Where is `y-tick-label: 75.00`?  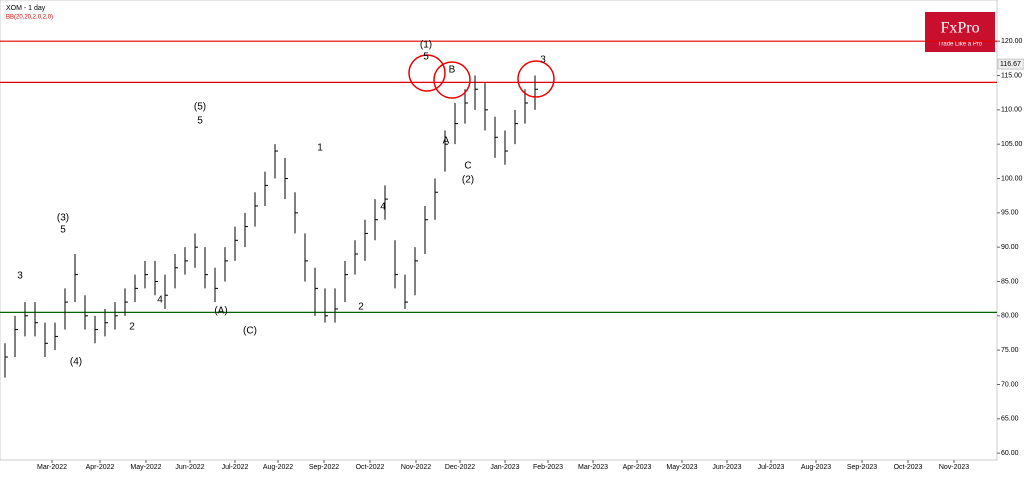
y-tick-label: 75.00 is located at coordinates (1010, 350).